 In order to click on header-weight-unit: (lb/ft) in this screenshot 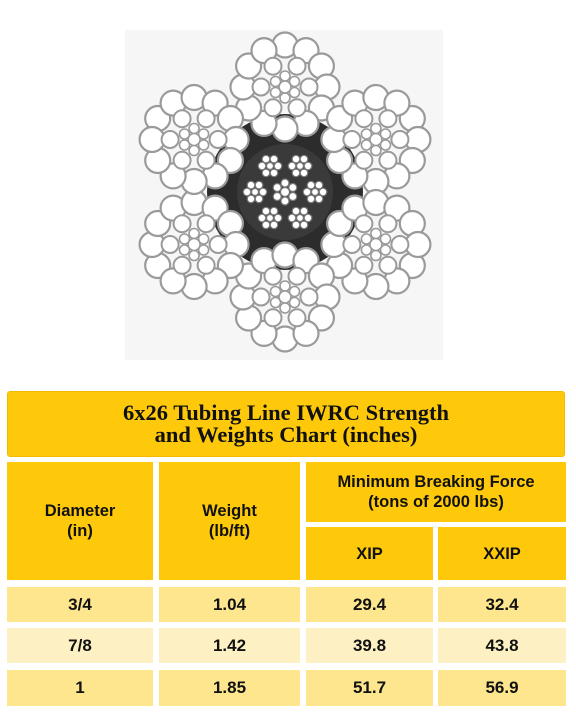, I will do `click(229, 531)`.